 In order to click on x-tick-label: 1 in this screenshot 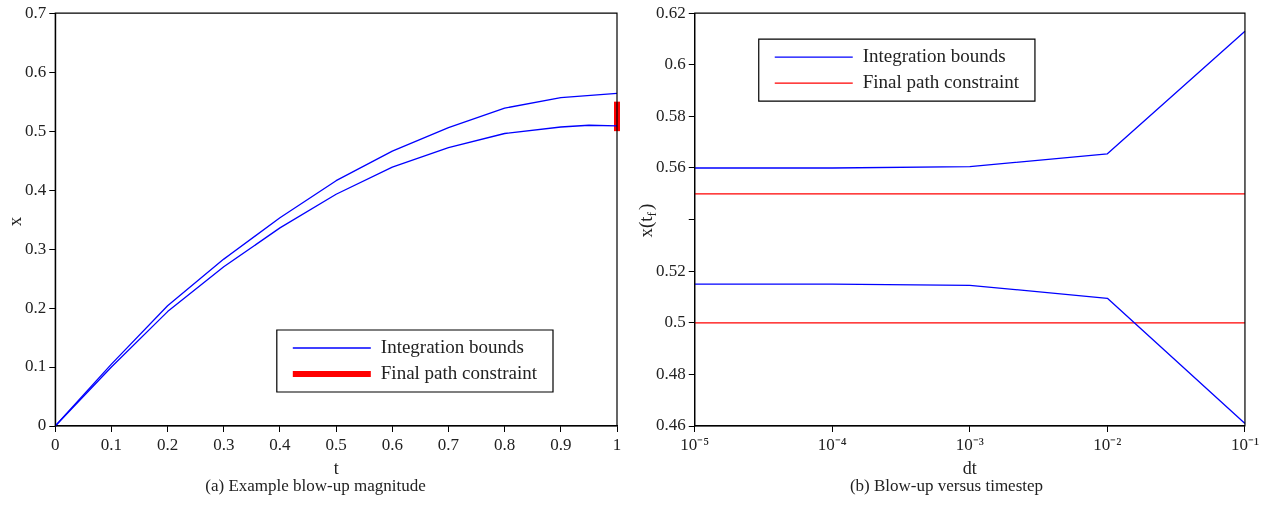, I will do `click(617, 444)`.